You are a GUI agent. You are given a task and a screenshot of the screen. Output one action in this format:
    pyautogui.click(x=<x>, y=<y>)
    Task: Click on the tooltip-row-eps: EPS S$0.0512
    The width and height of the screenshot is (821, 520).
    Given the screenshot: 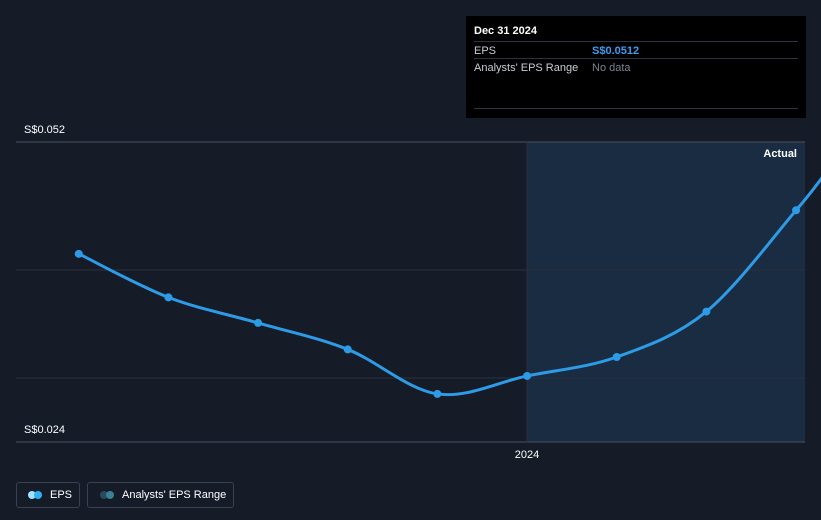 What is the action you would take?
    pyautogui.click(x=636, y=50)
    